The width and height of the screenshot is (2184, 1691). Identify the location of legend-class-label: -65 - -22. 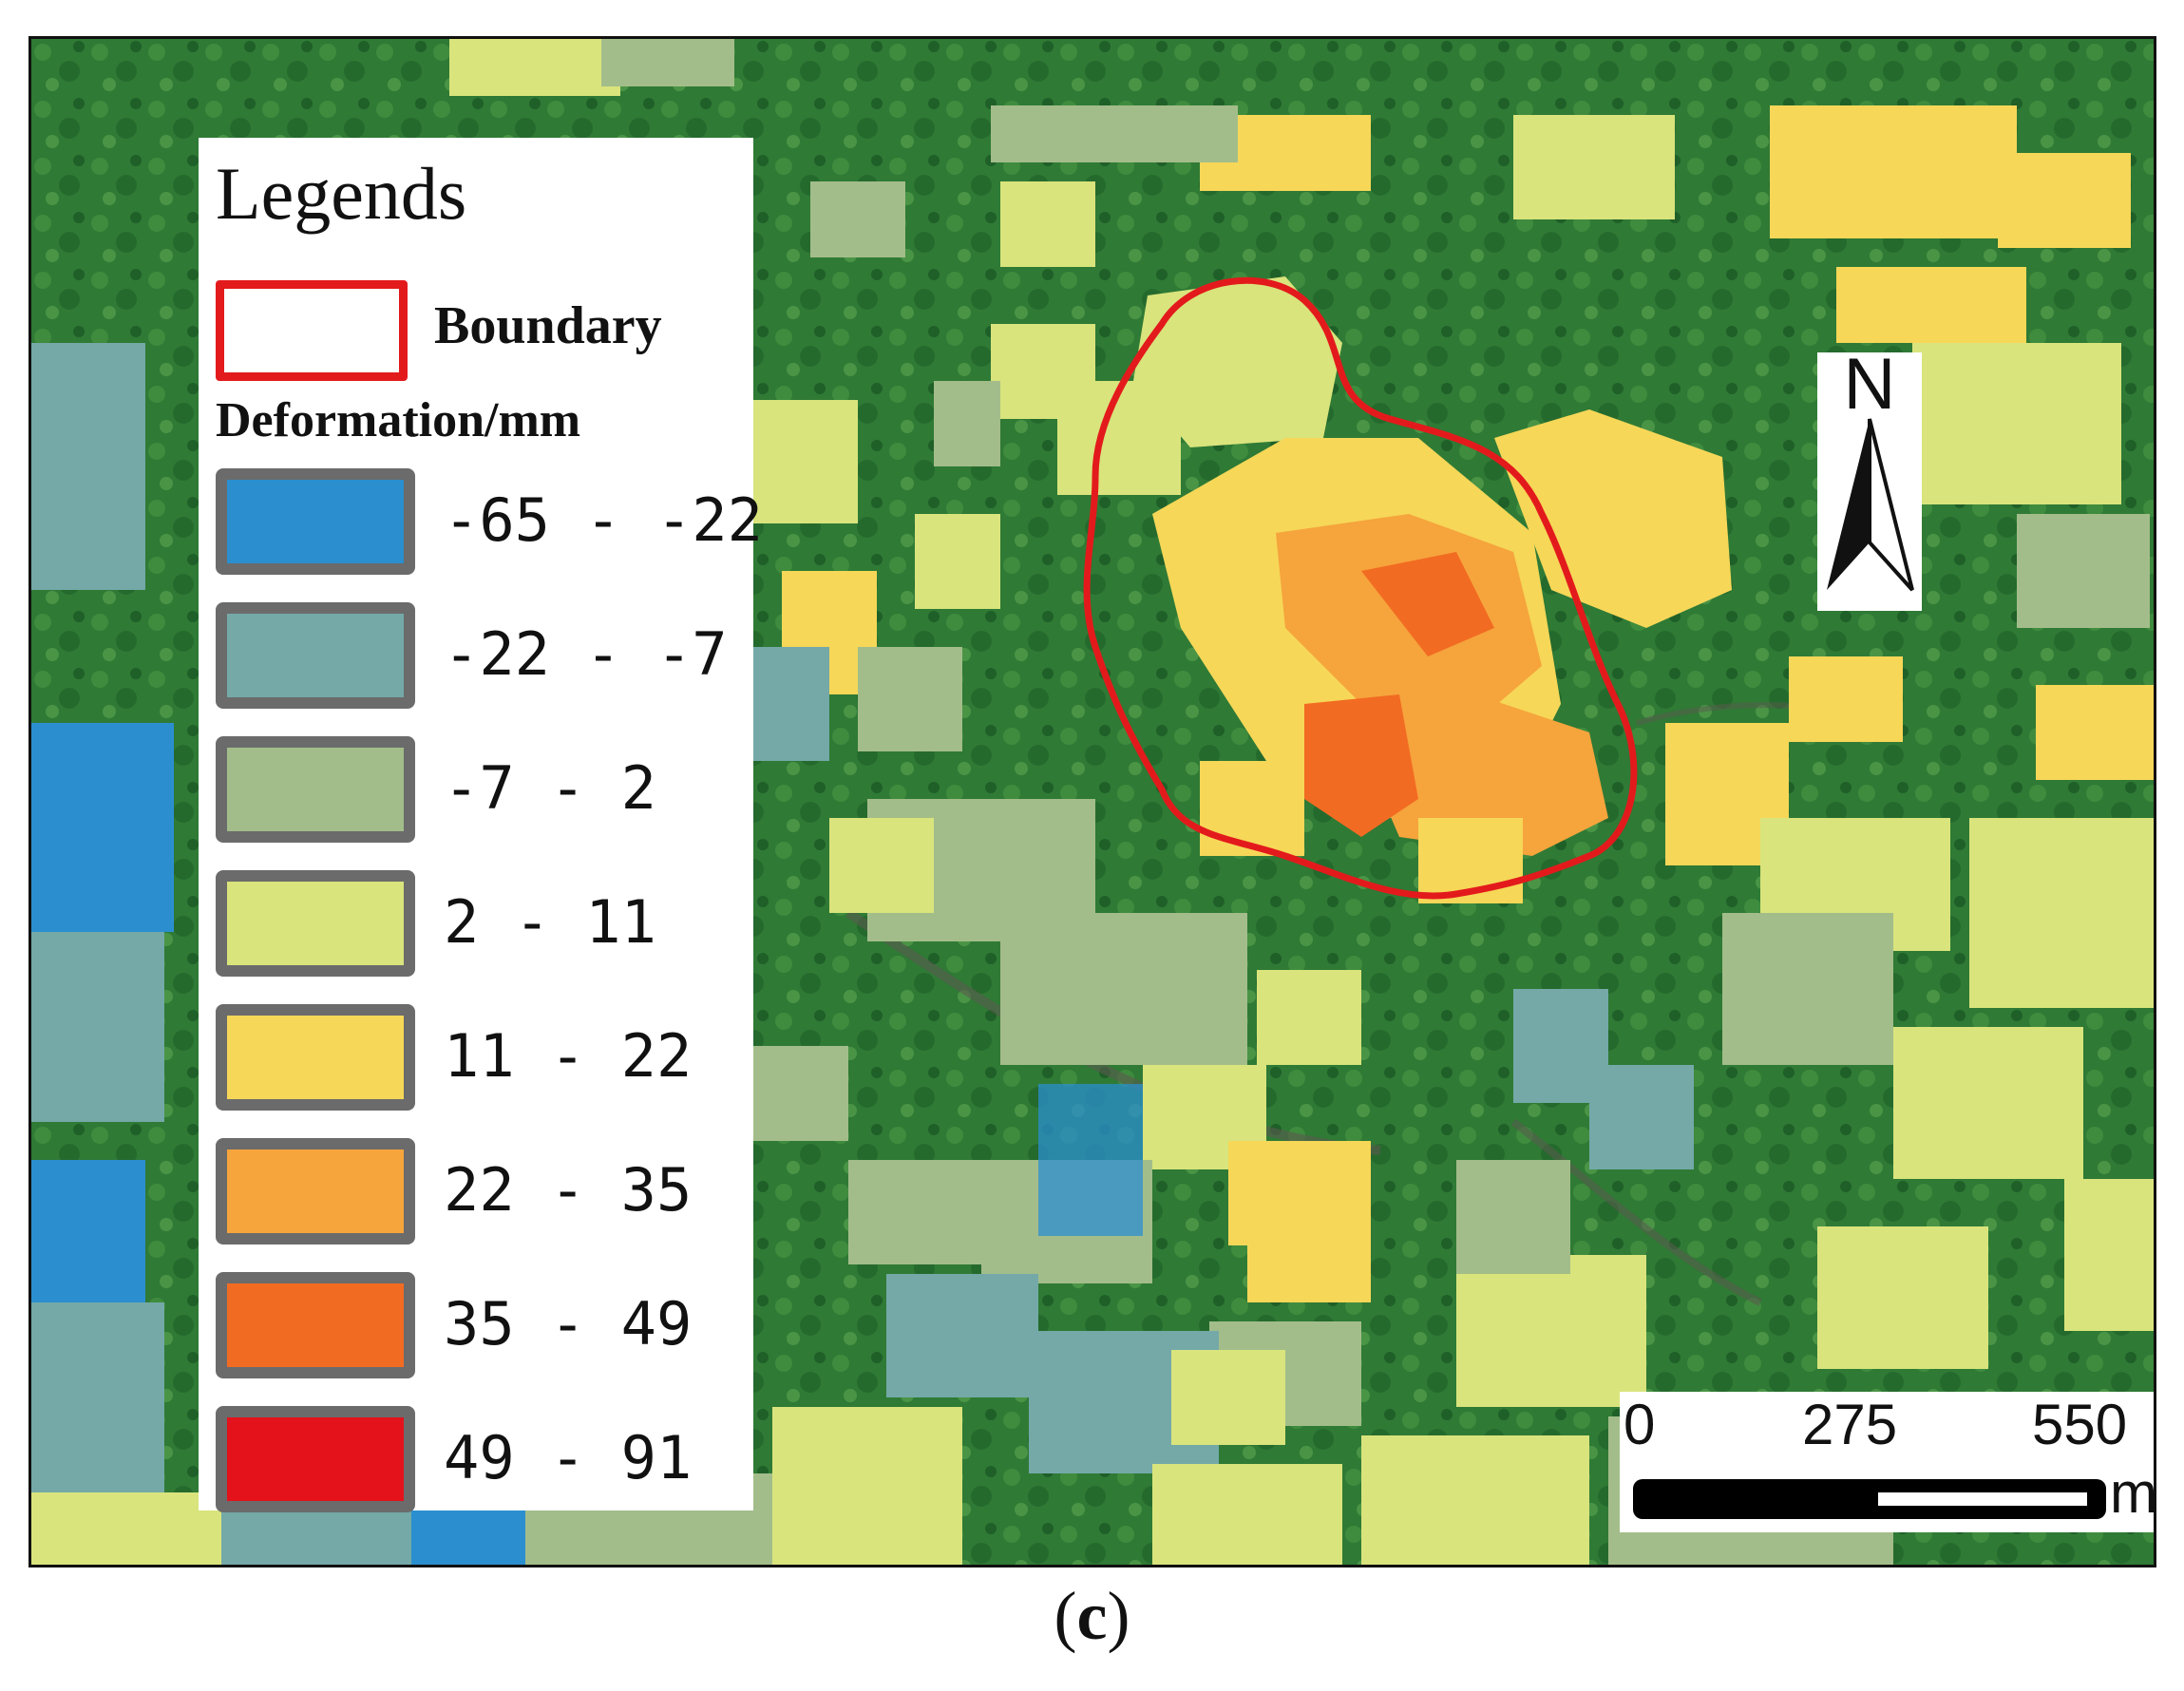
(603, 520).